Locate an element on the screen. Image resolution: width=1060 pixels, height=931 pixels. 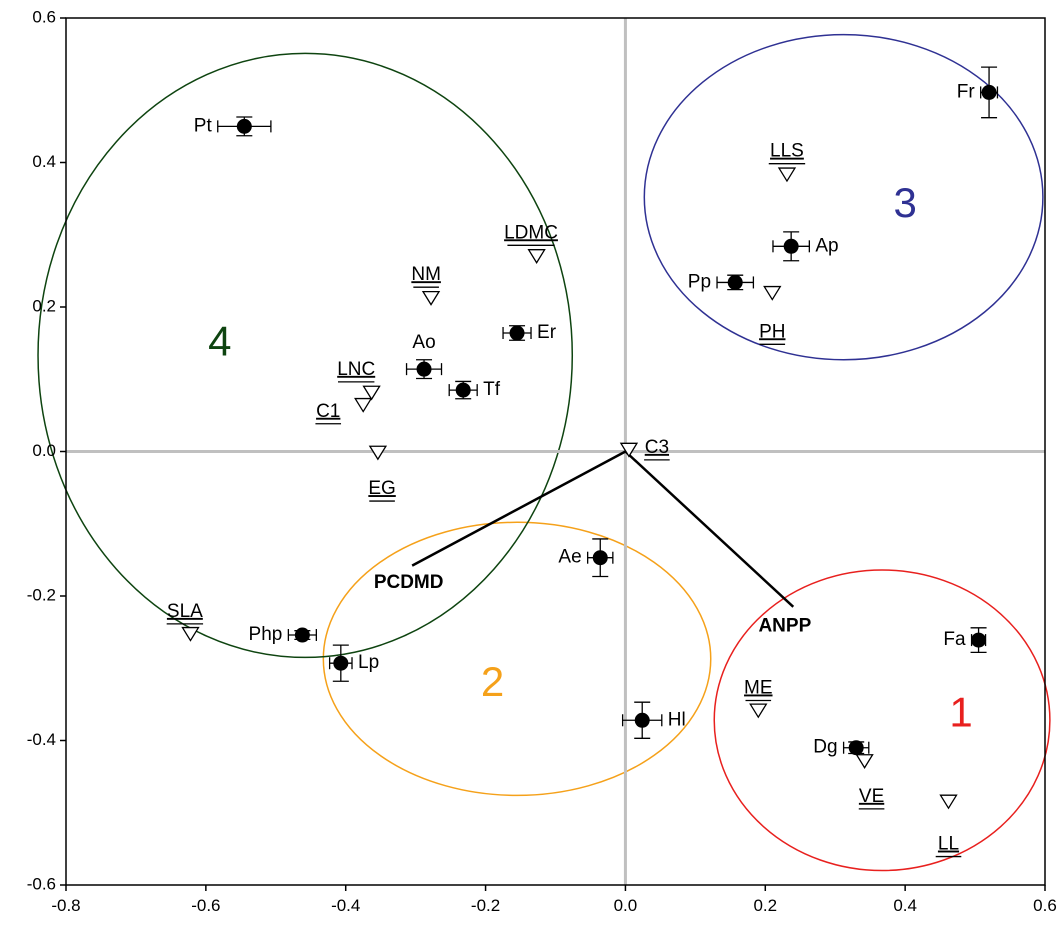
x-tick-label: -0.8 is located at coordinates (65, 905).